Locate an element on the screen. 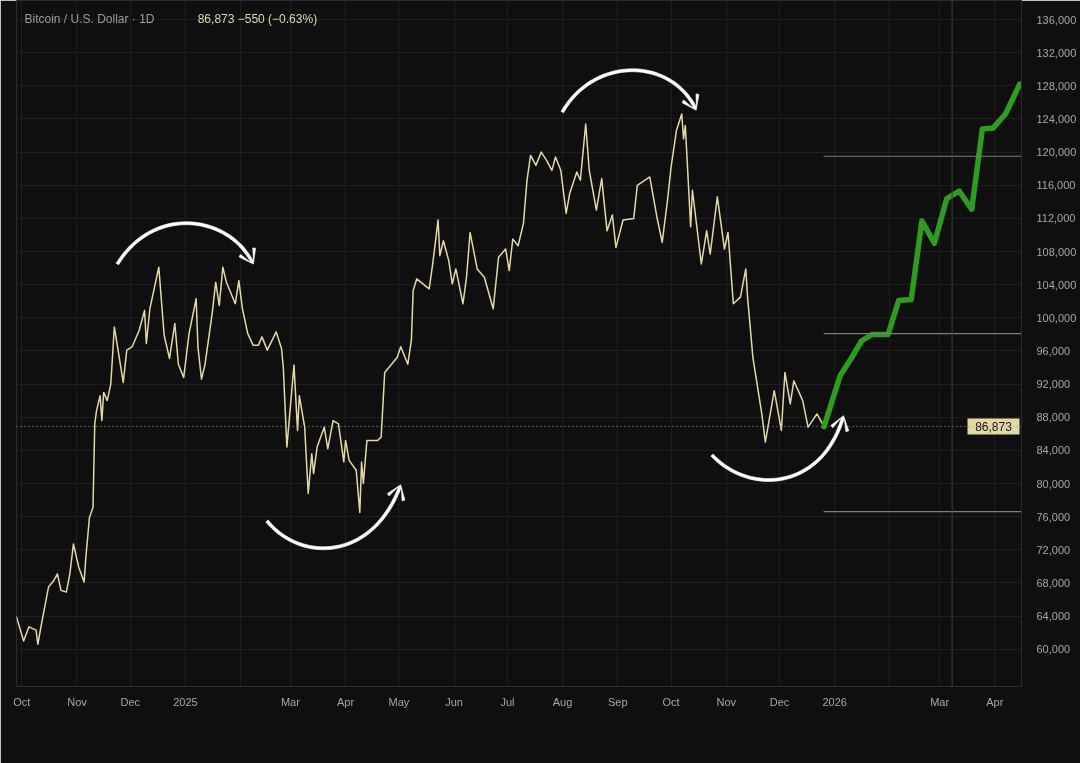  y-tick-label: 136,000 is located at coordinates (1056, 19).